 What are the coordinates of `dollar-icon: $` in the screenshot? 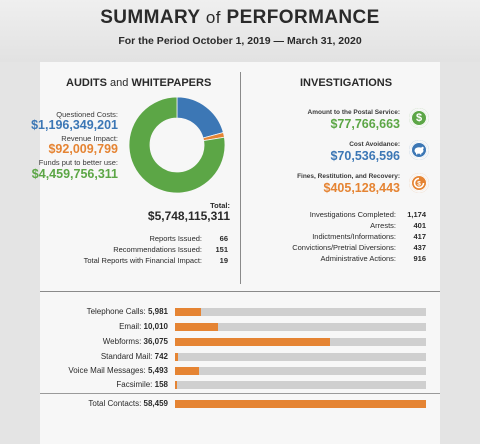 It's located at (419, 118).